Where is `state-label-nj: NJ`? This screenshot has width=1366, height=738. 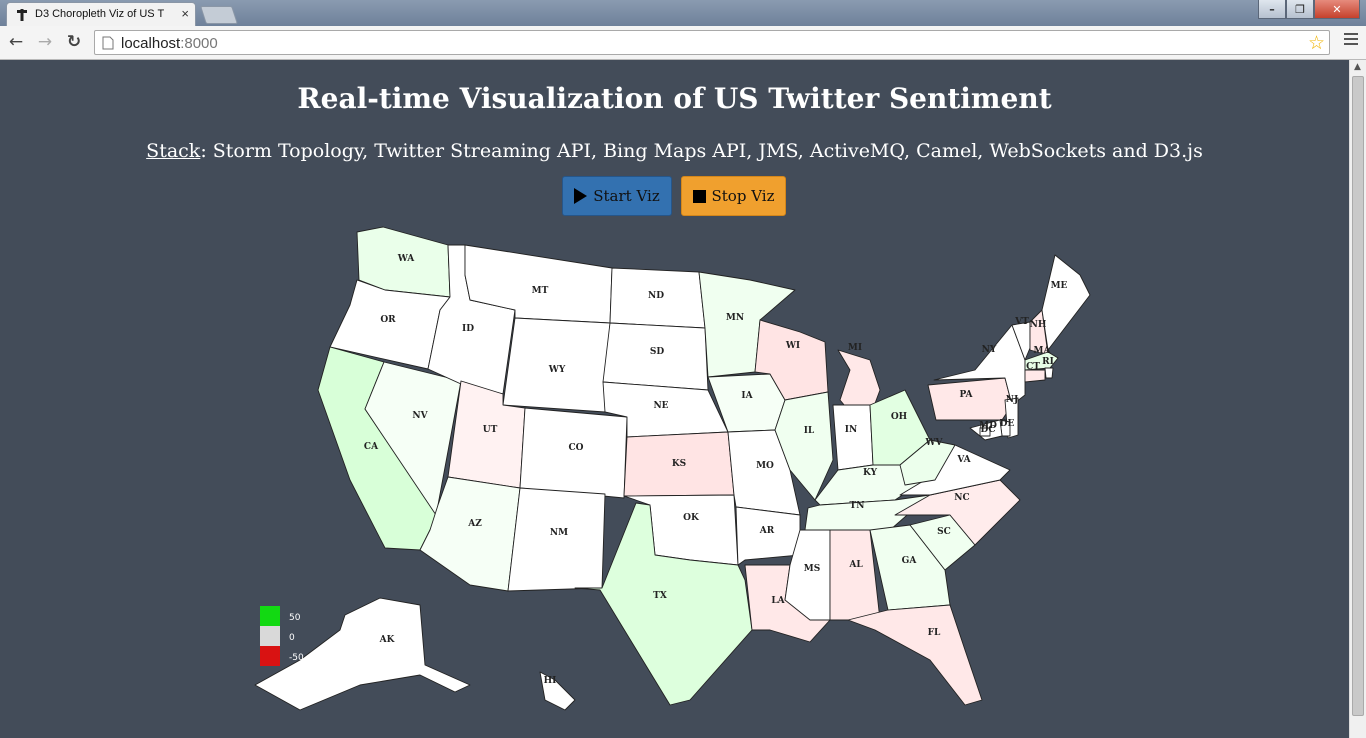 state-label-nj: NJ is located at coordinates (1012, 400).